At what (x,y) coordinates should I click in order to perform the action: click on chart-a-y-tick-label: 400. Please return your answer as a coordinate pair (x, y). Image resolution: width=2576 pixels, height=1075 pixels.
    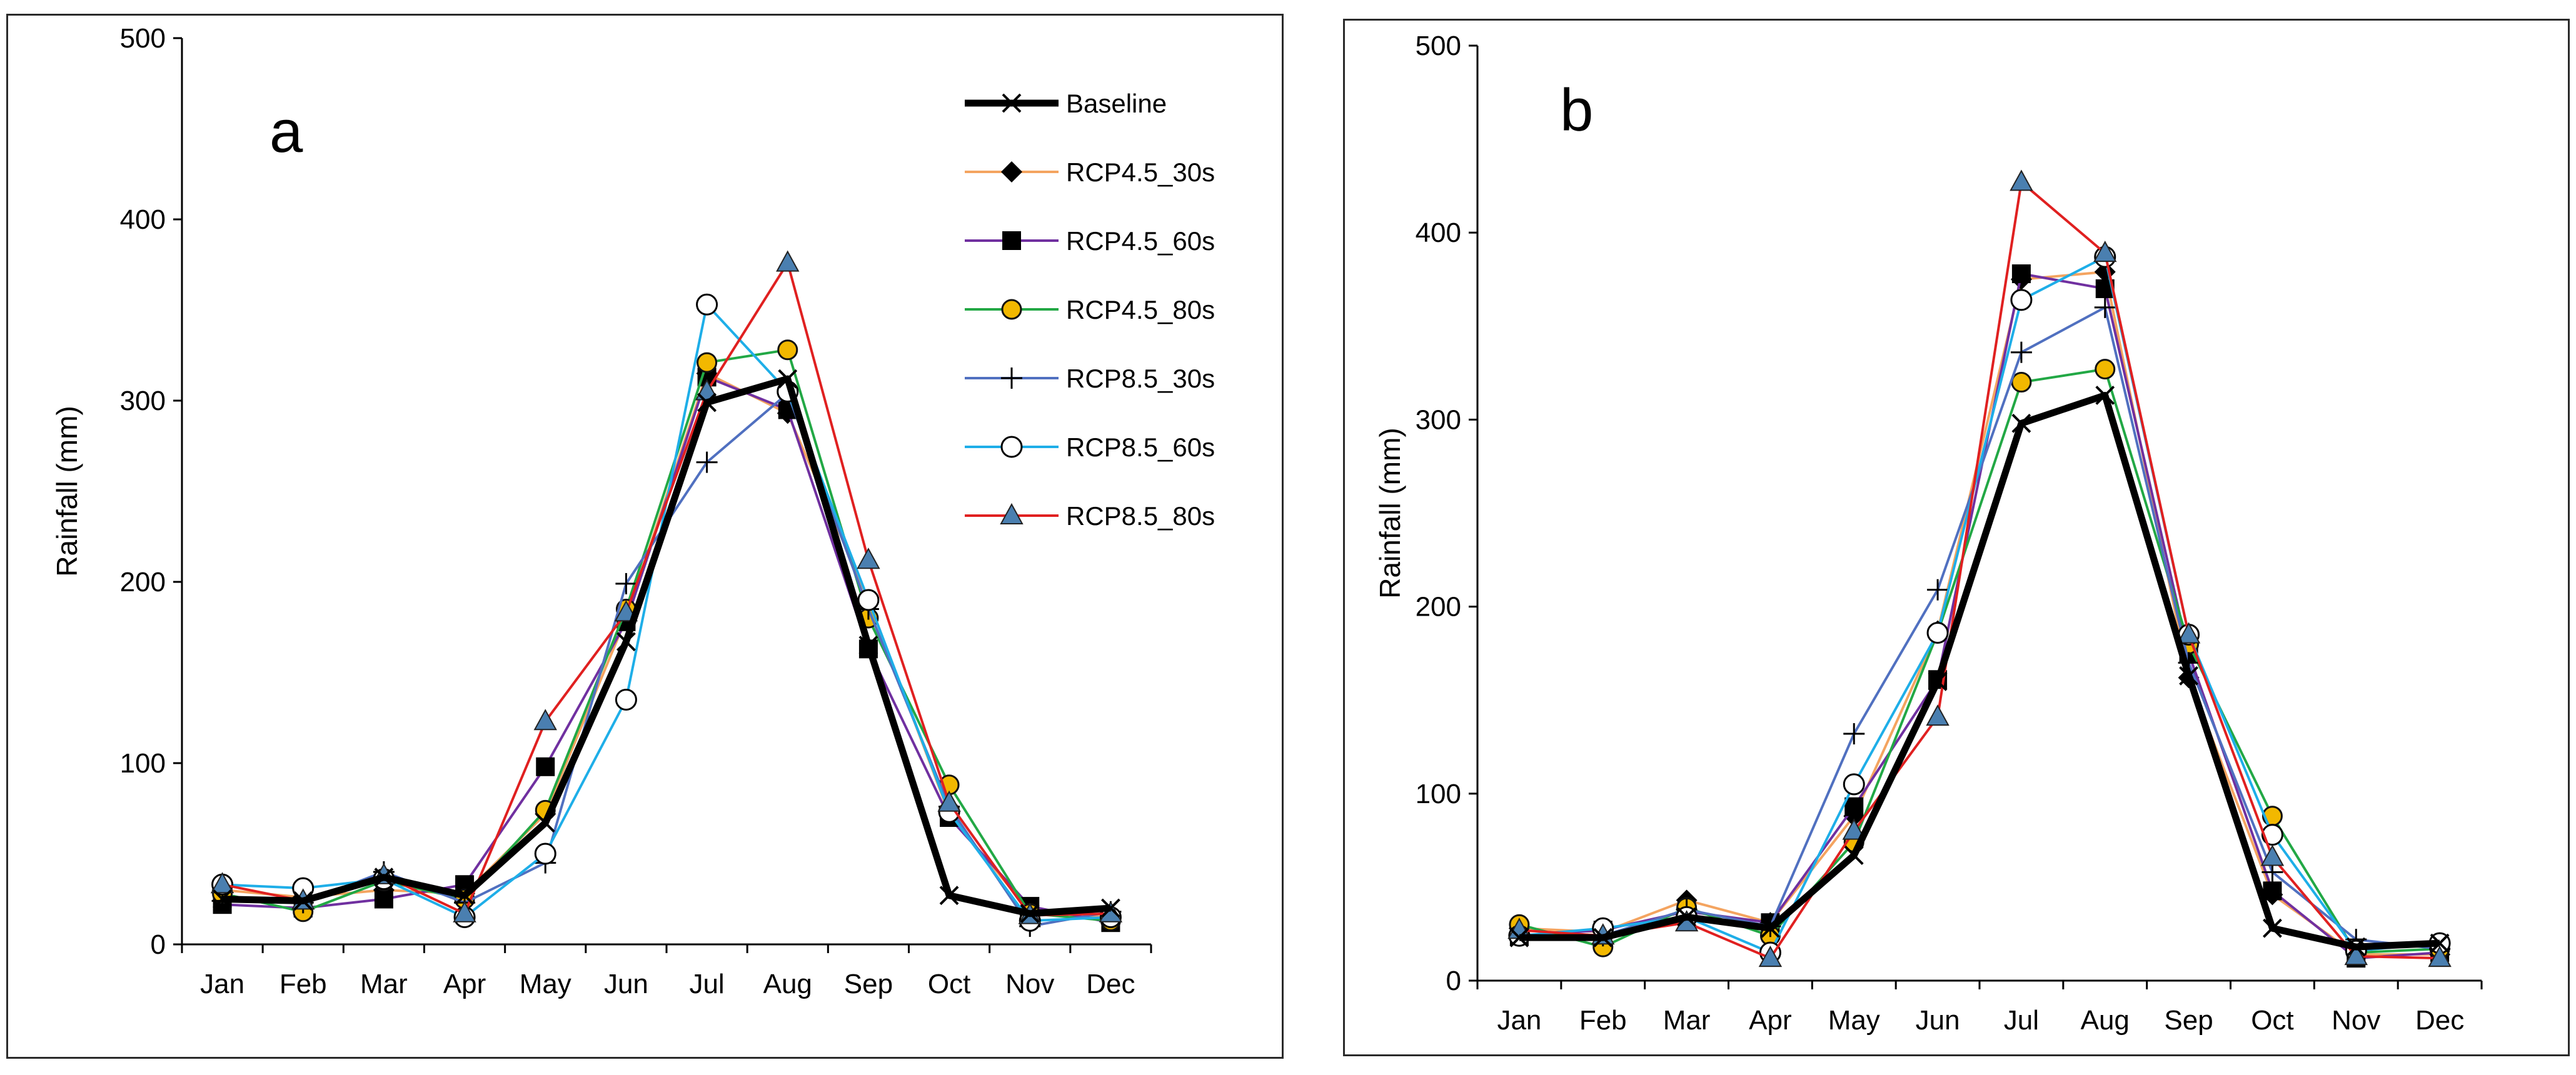
    Looking at the image, I should click on (143, 220).